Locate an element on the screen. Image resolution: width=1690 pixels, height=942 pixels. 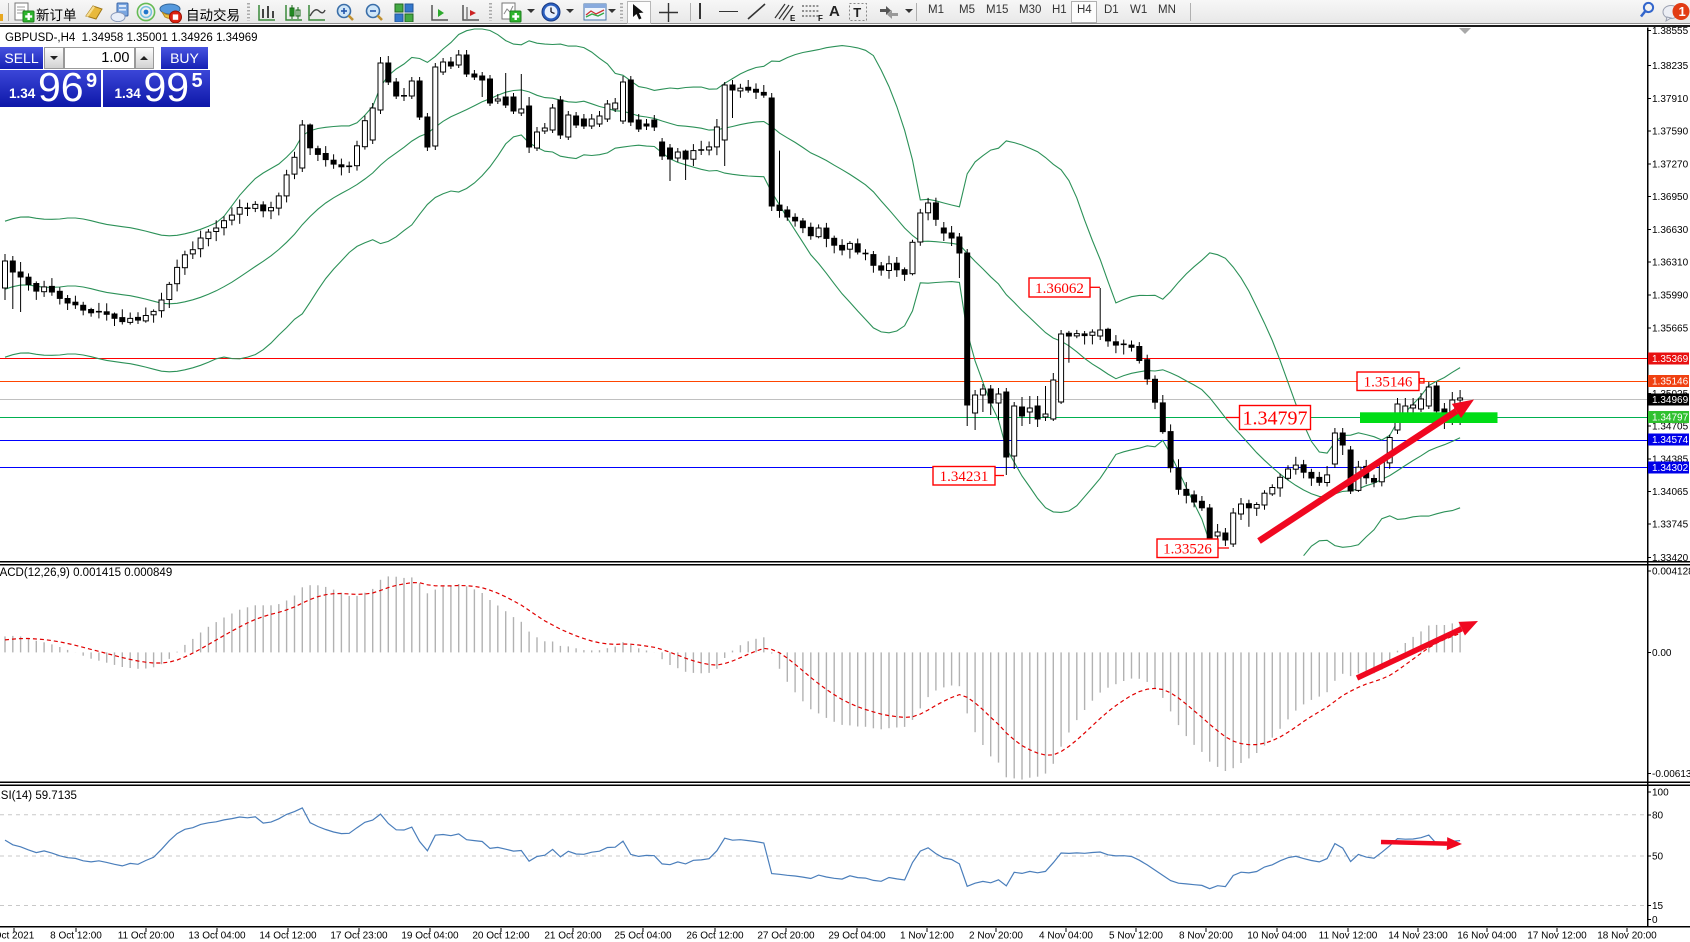
svg-text: 1.33420 is located at coordinates (1670, 558).